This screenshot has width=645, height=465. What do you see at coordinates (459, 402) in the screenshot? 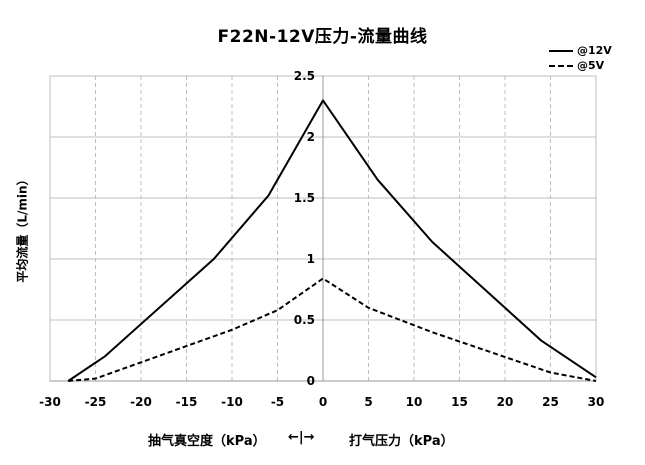
I see `x-tick-label: 15` at bounding box center [459, 402].